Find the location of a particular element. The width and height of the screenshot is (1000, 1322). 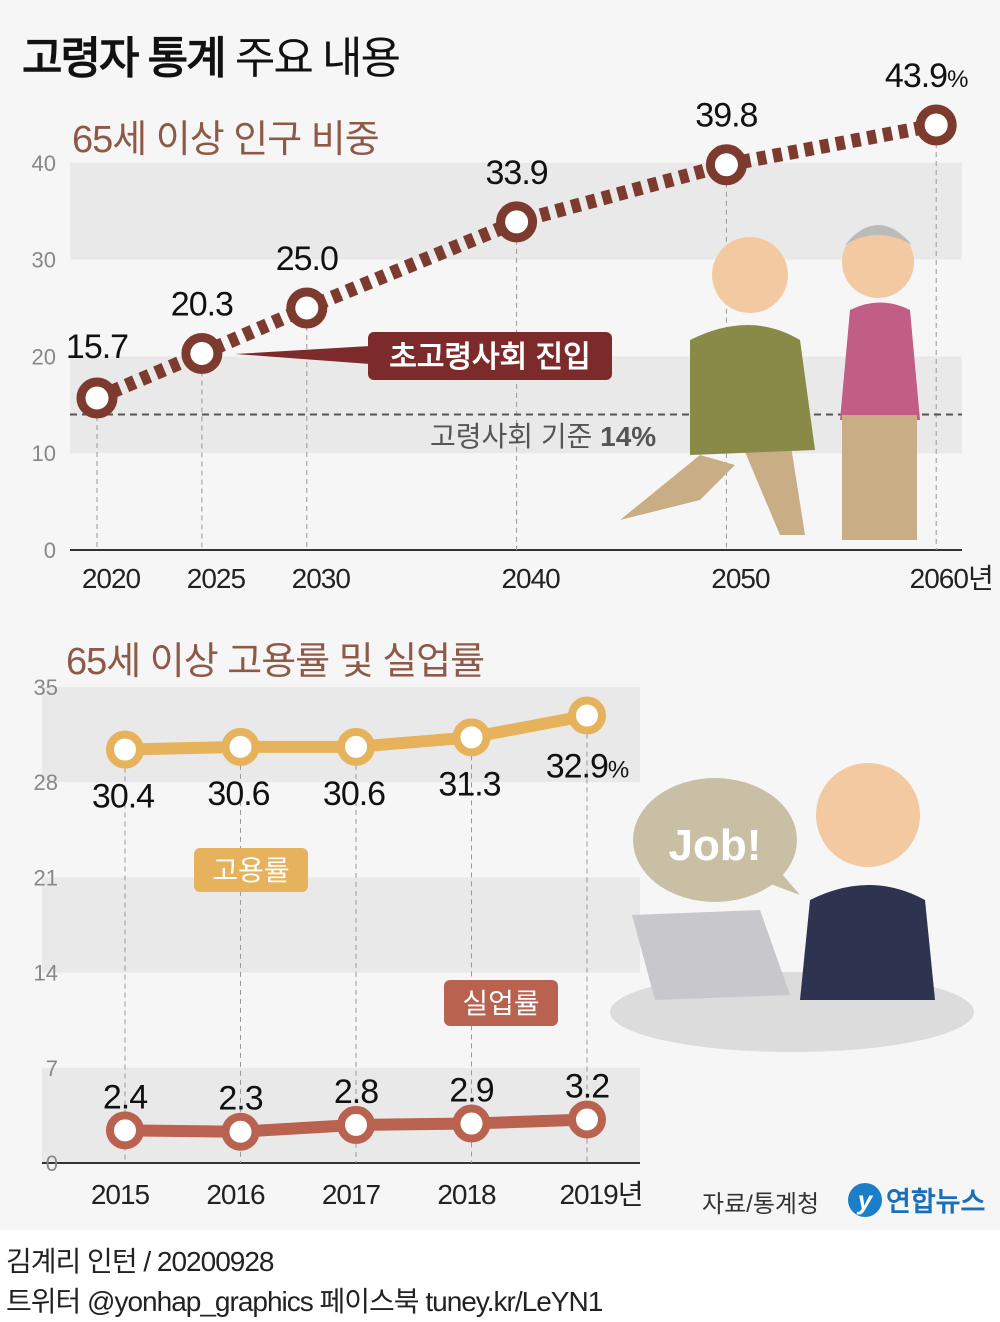

speech-bubble-text: Job! is located at coordinates (715, 845).